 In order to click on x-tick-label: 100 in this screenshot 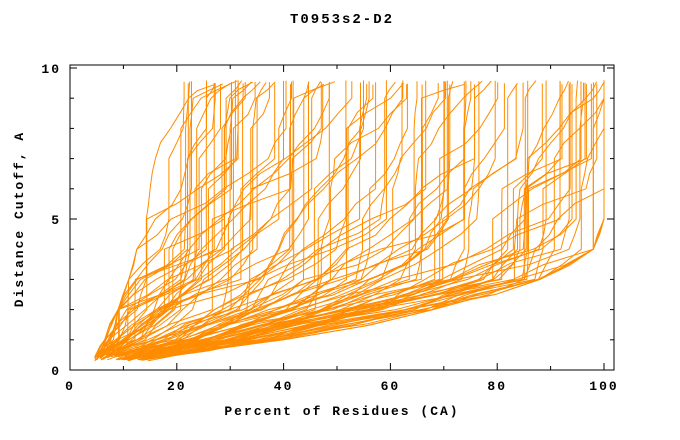, I will do `click(603, 386)`.